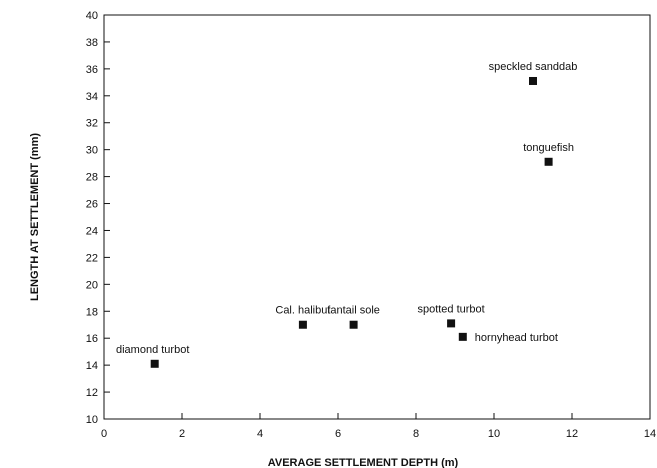 The width and height of the screenshot is (657, 468). What do you see at coordinates (182, 434) in the screenshot?
I see `x-tick-label: 2` at bounding box center [182, 434].